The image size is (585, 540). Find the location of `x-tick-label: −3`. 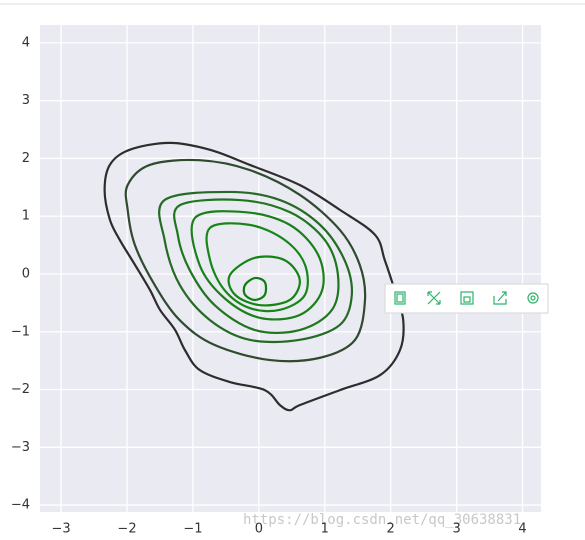

x-tick-label: −3 is located at coordinates (61, 529).